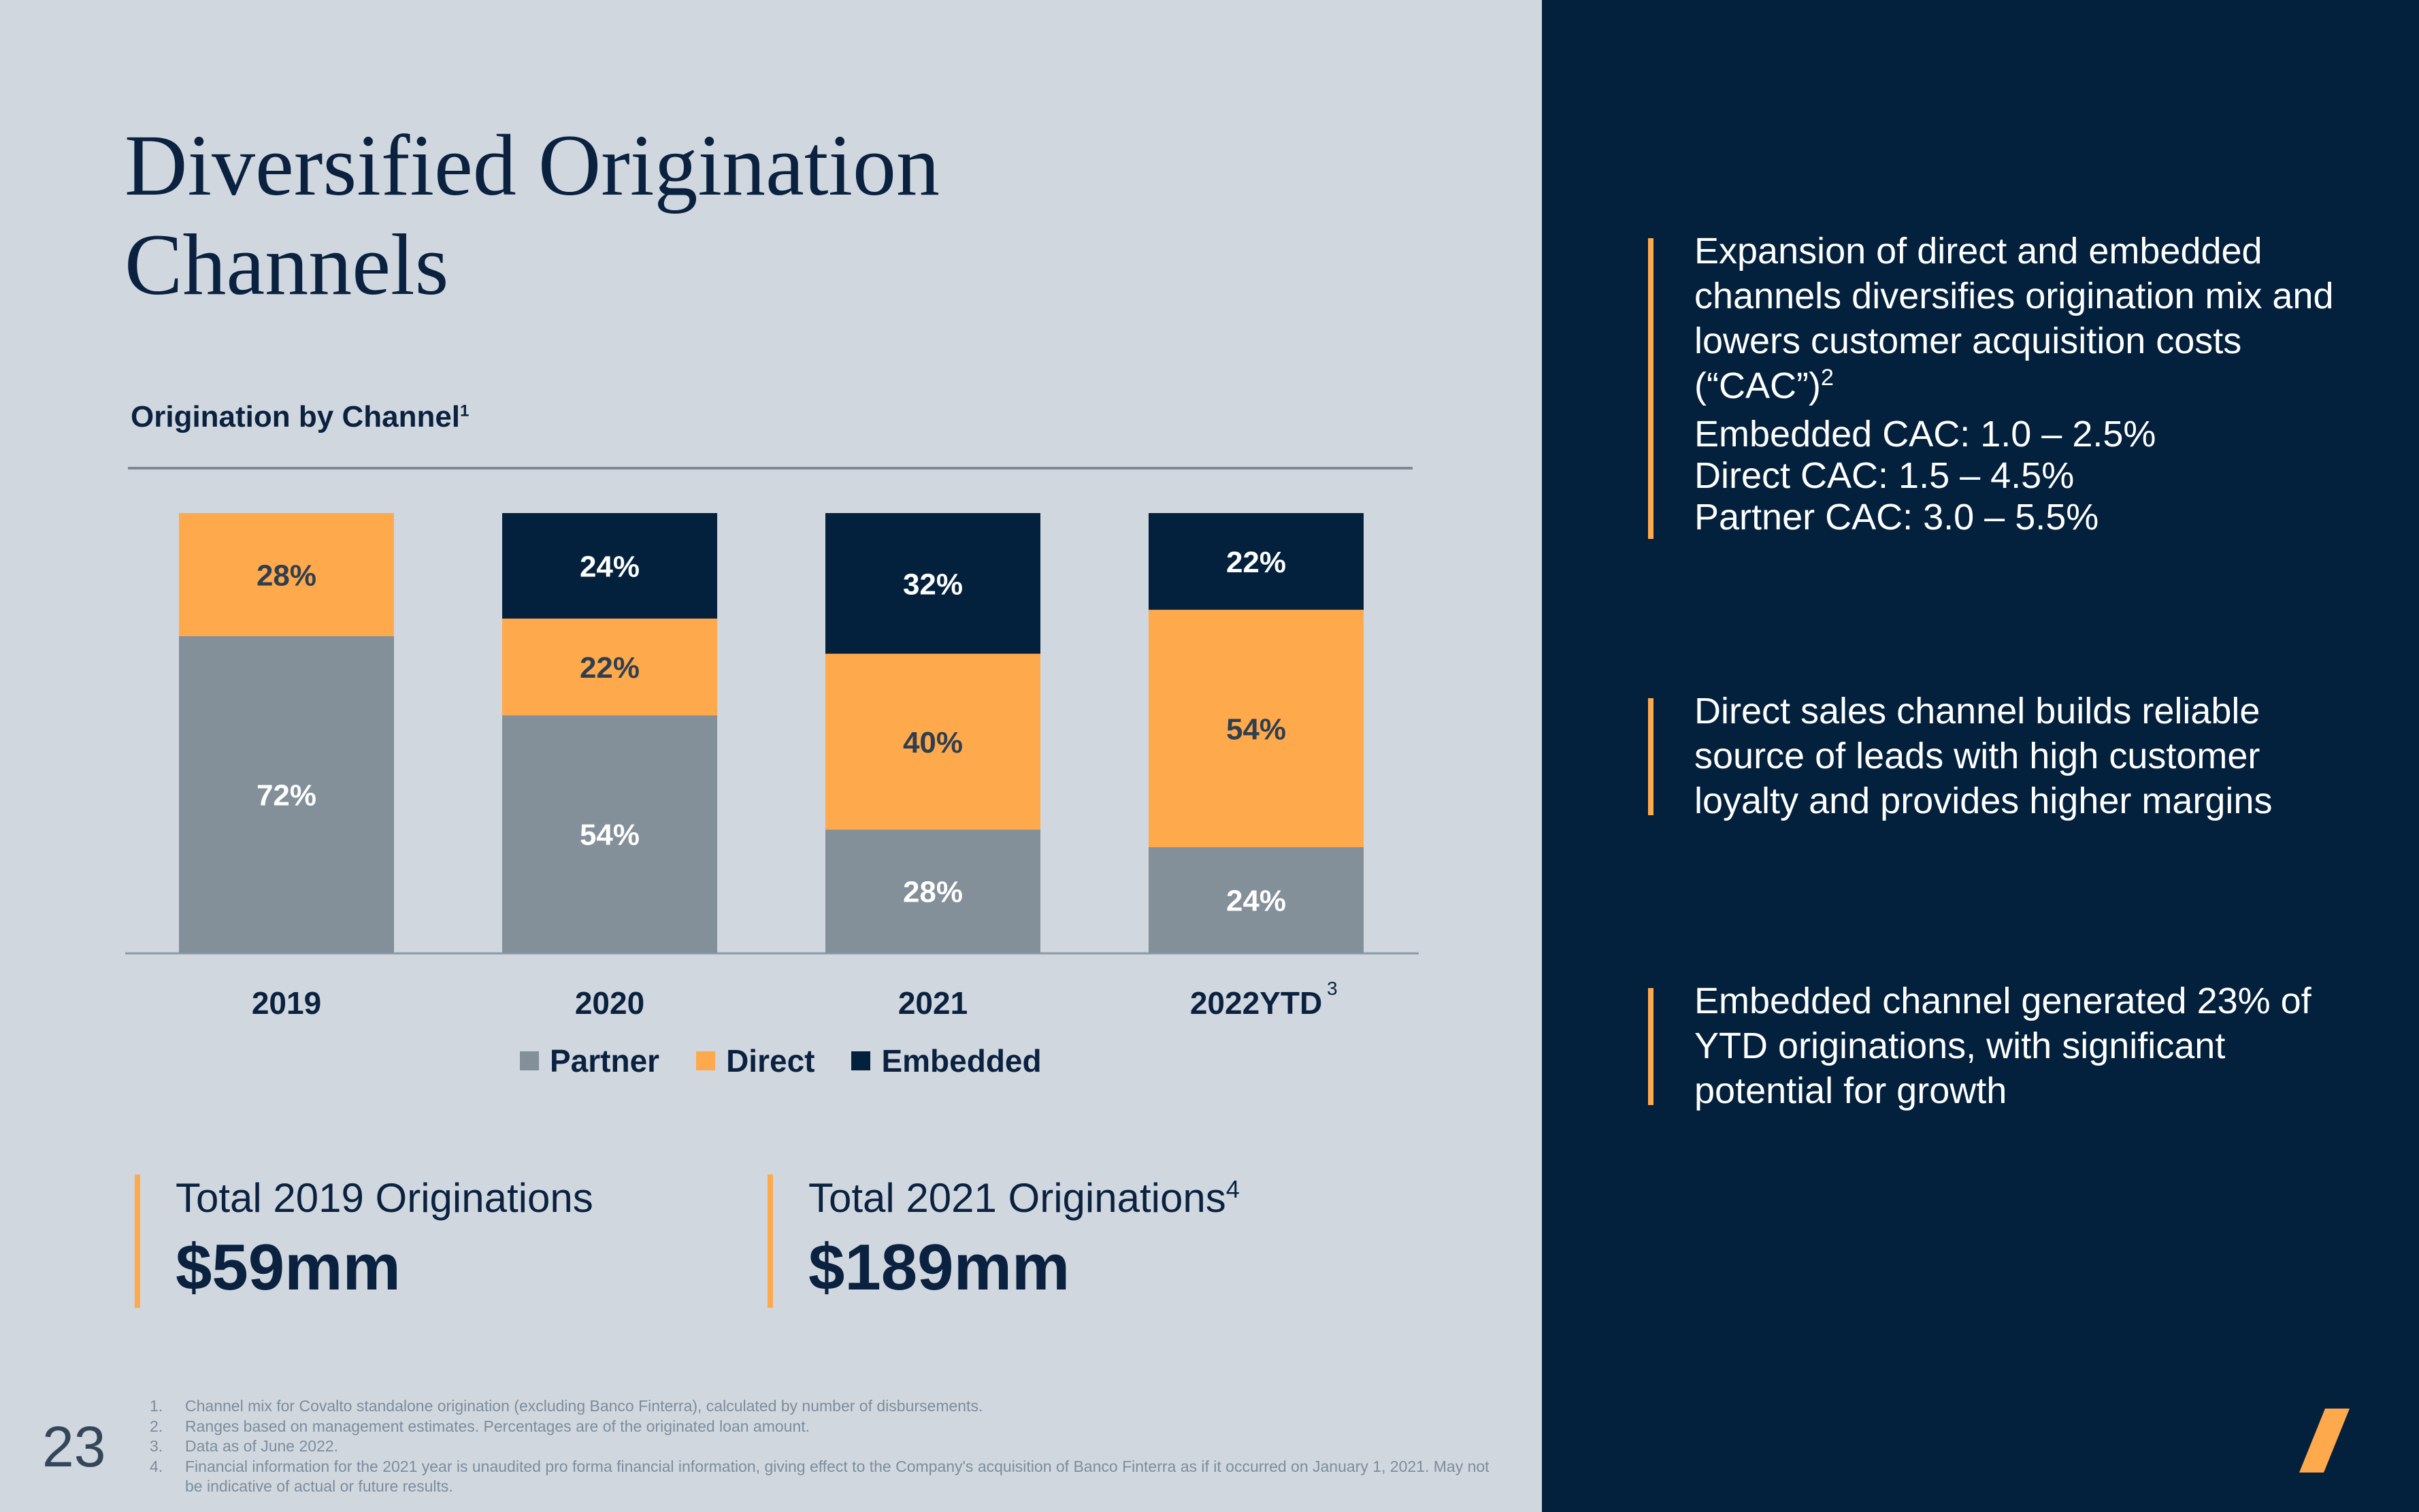 This screenshot has height=1512, width=2419. I want to click on bar-2021-embedded, so click(933, 583).